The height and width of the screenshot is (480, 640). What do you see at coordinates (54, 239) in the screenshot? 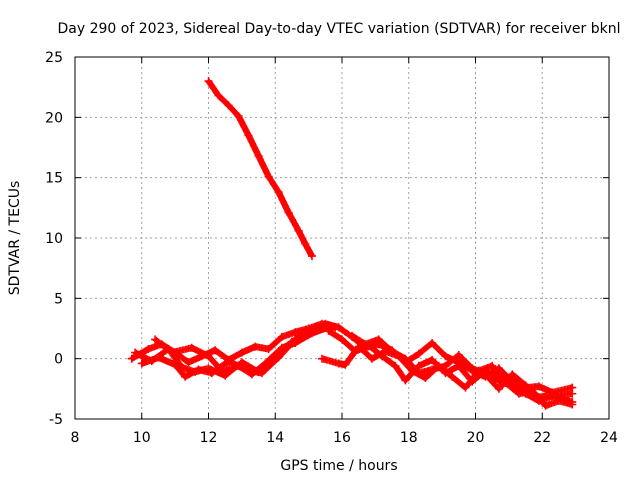
I see `y-tick-label: 10` at bounding box center [54, 239].